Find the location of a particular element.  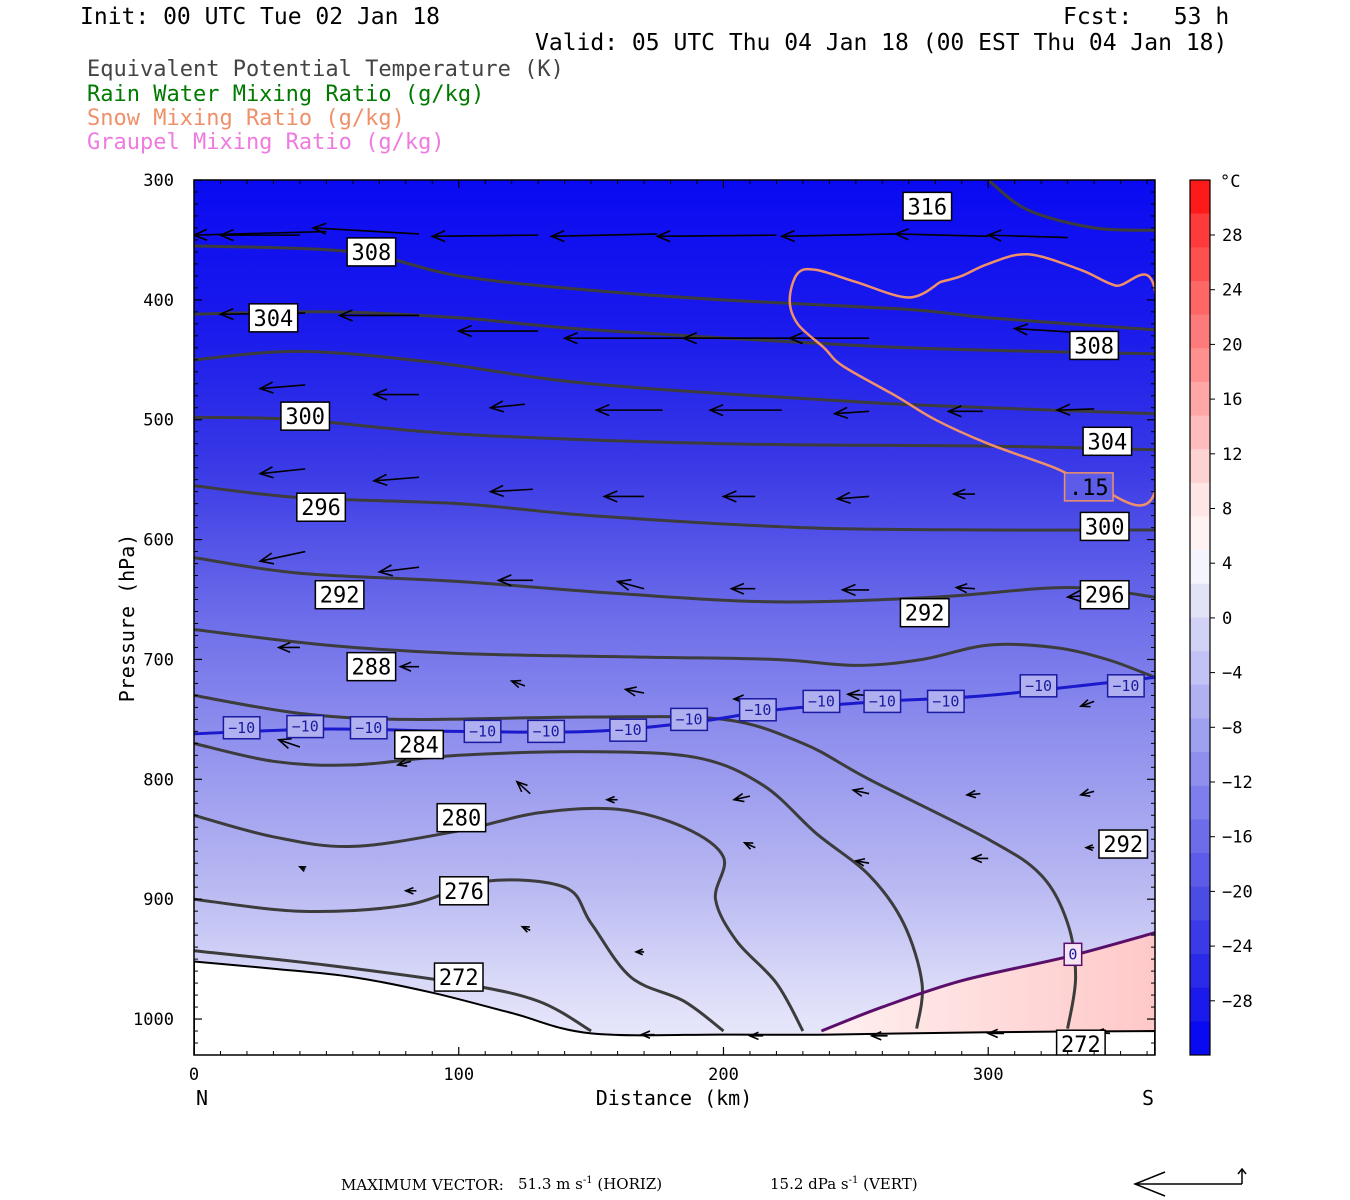

svg-text: 288 is located at coordinates (371, 668).